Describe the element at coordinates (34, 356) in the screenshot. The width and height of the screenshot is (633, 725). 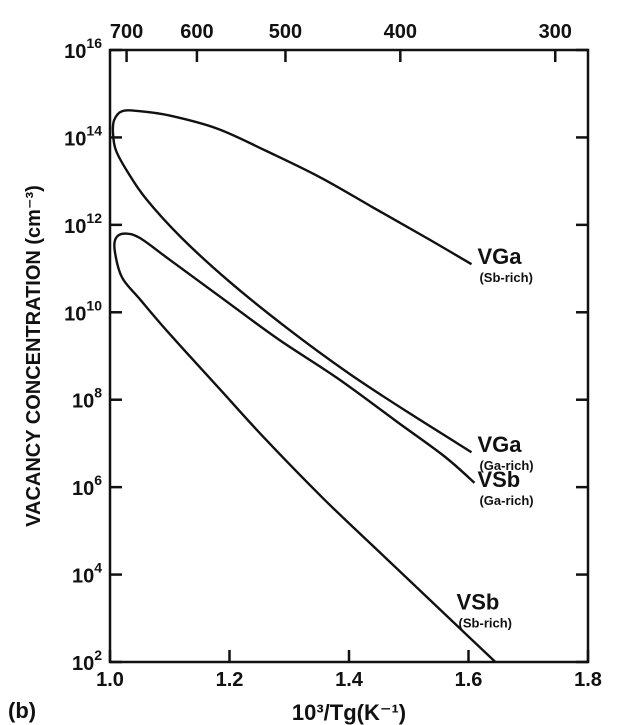
I see `y-axis-title: VACANCY CONCENTRATION (cm⁻³)` at that location.